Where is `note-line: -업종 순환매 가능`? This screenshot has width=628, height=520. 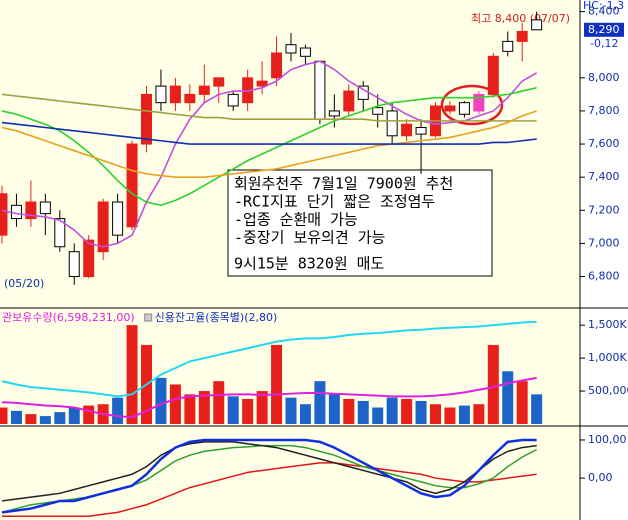
note-line: -업종 순환매 가능 is located at coordinates (296, 220).